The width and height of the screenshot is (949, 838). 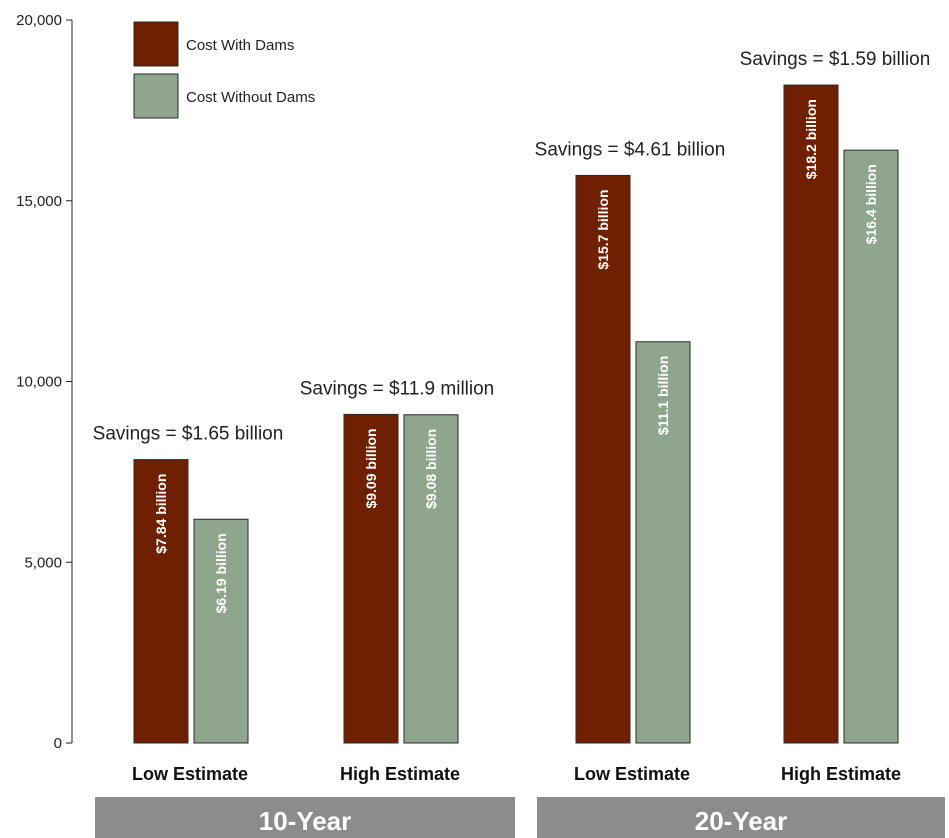 I want to click on savings-annotation: Savings = $11.9 million, so click(x=397, y=388).